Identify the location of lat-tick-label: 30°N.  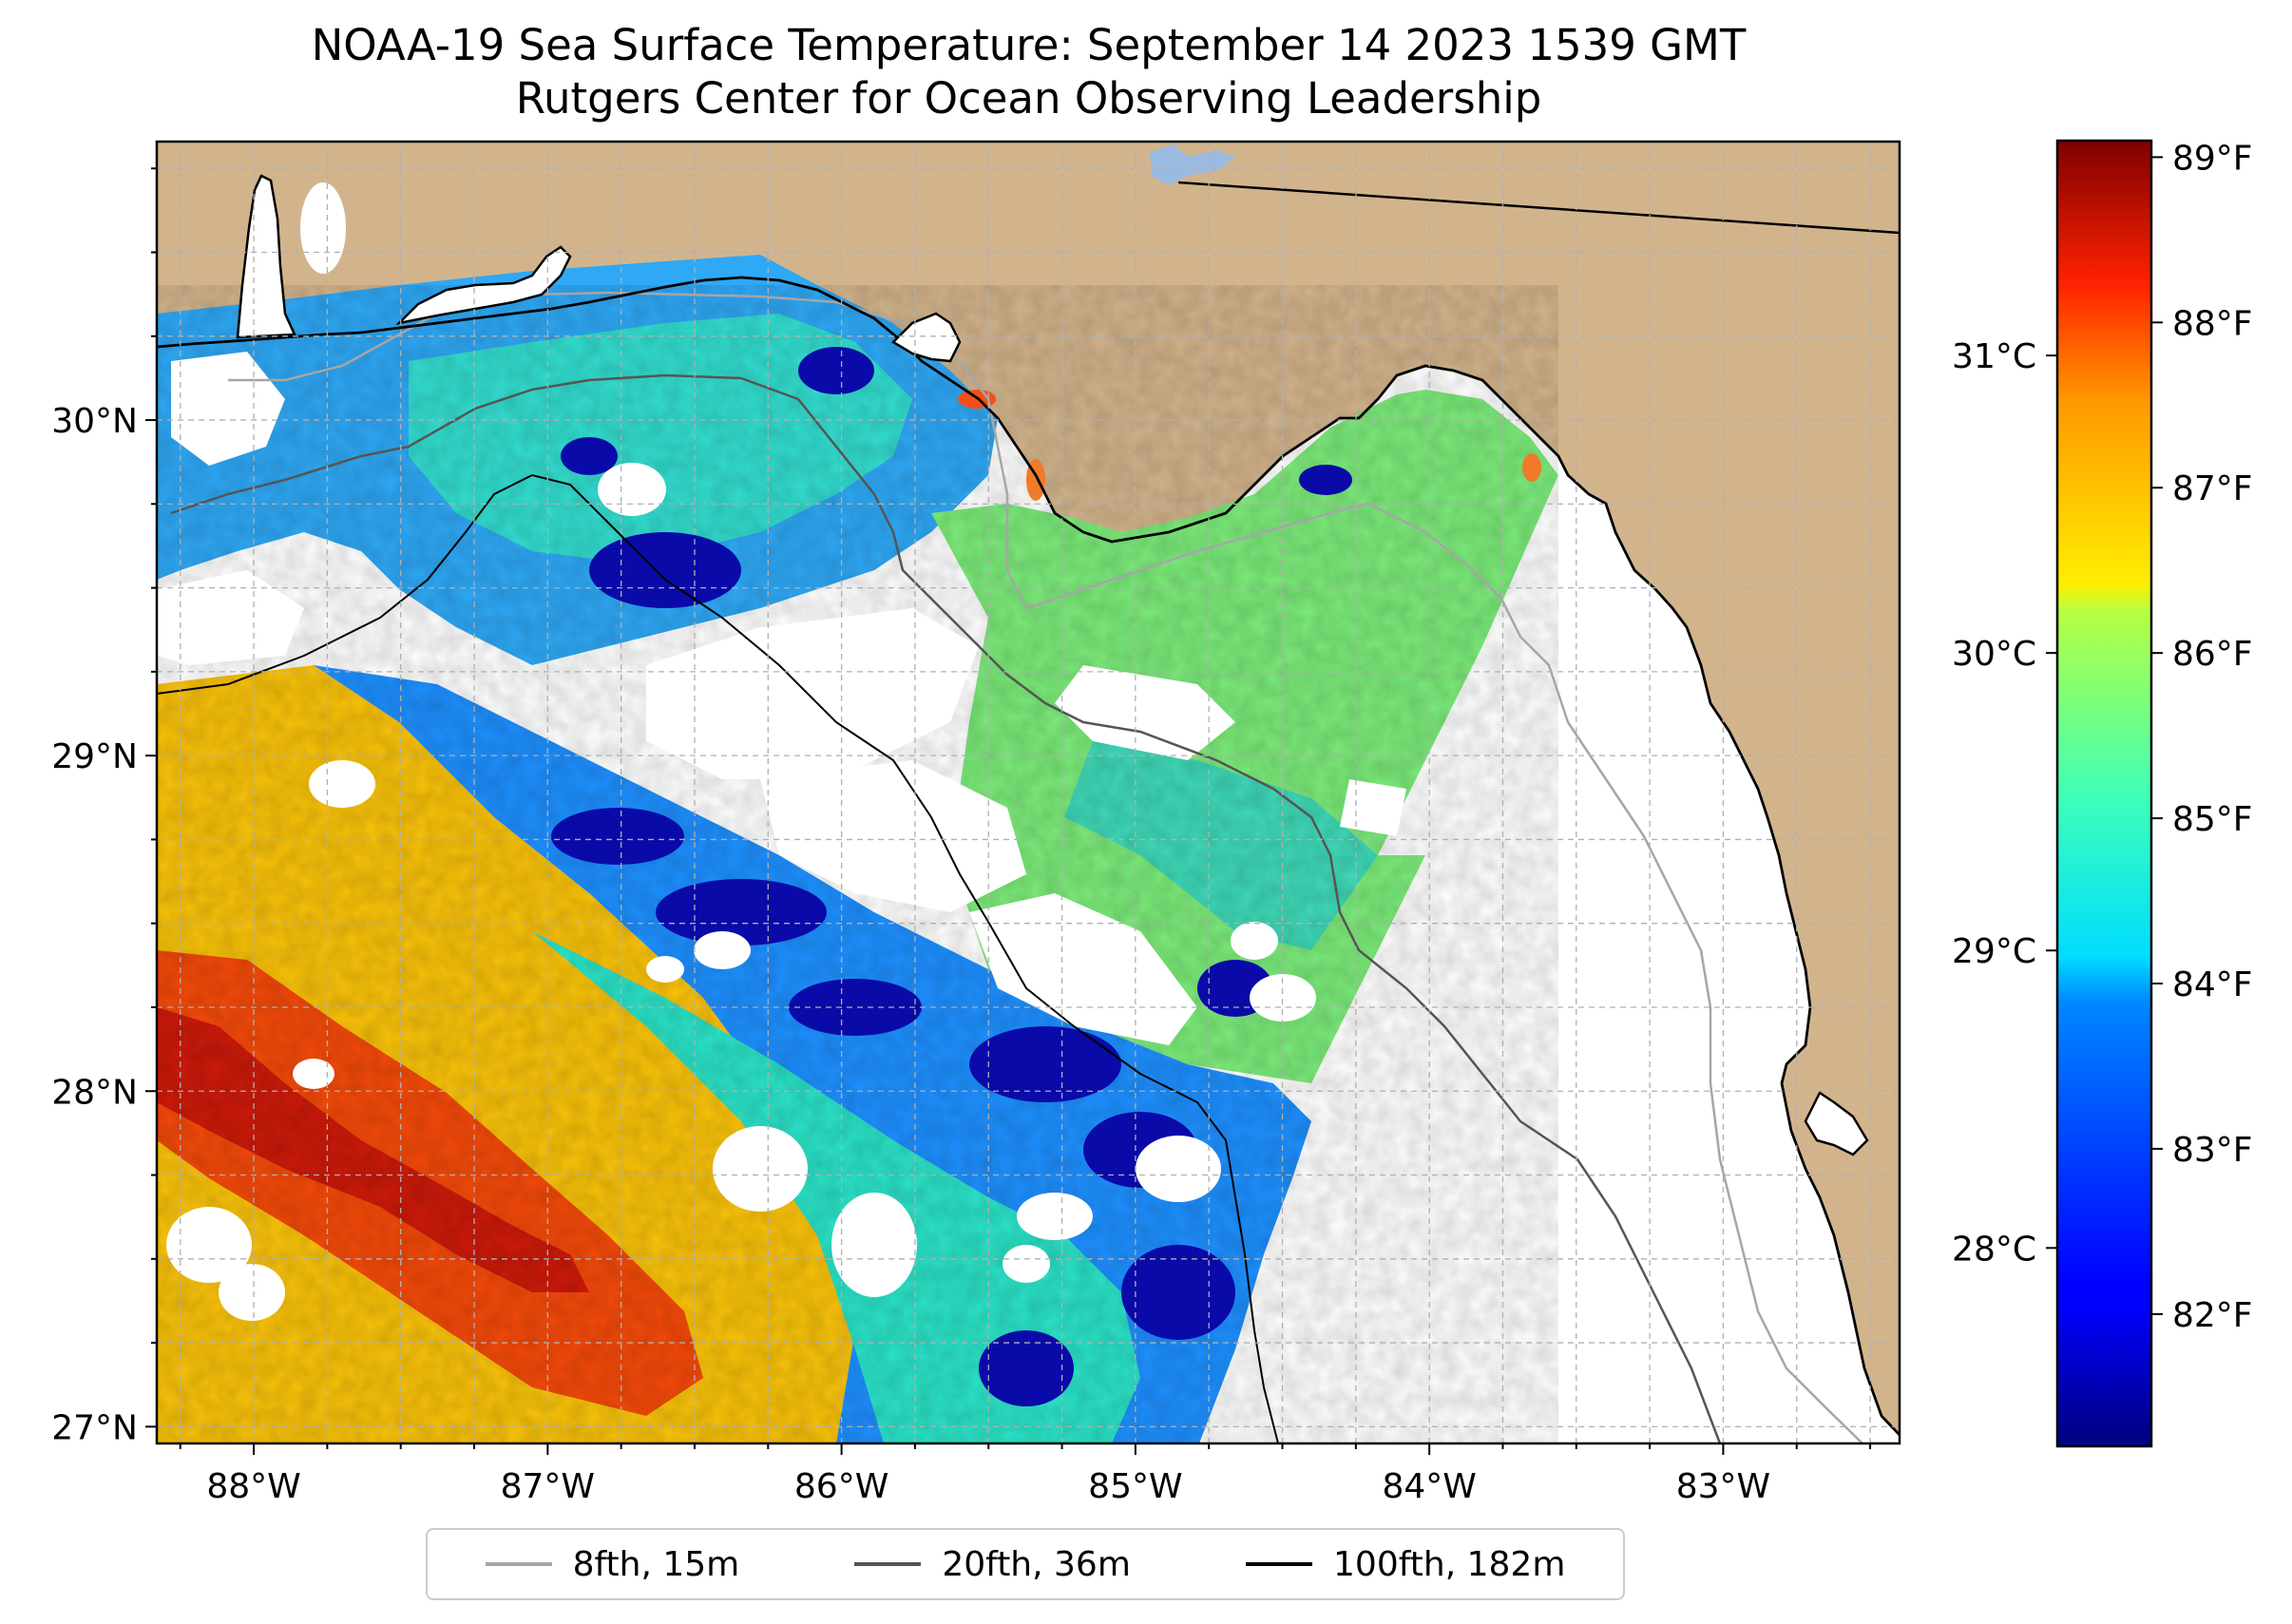
(94, 421).